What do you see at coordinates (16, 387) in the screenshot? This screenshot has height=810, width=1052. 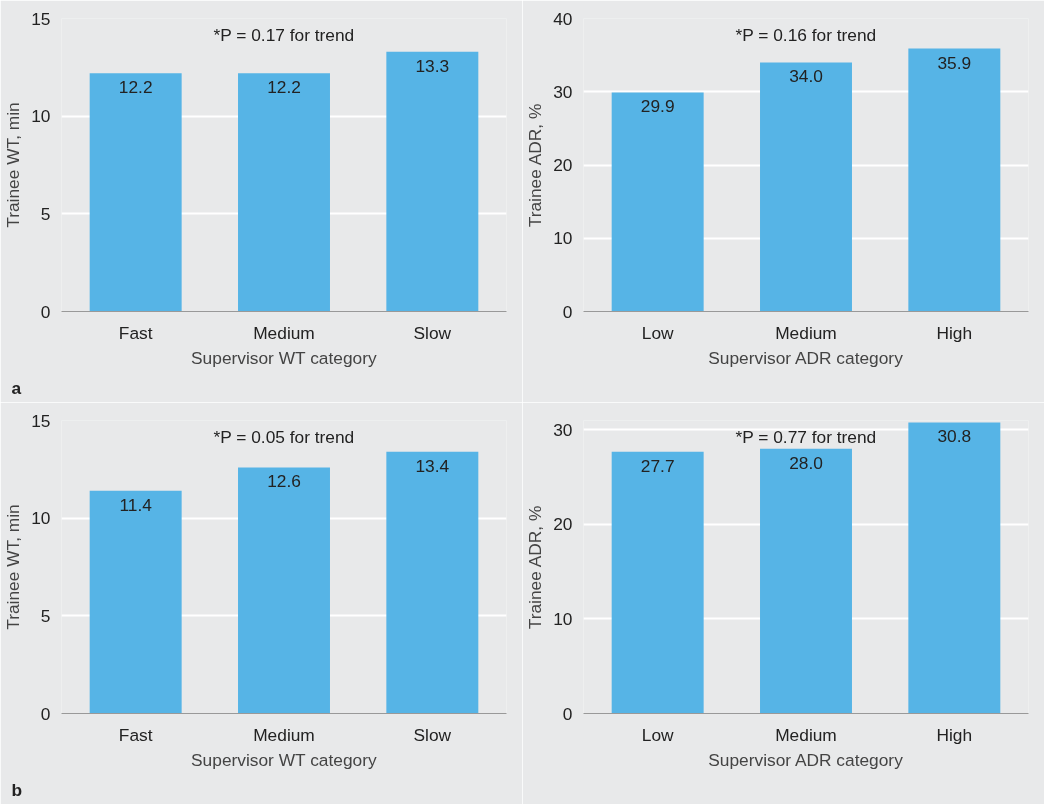 I see `text: a` at bounding box center [16, 387].